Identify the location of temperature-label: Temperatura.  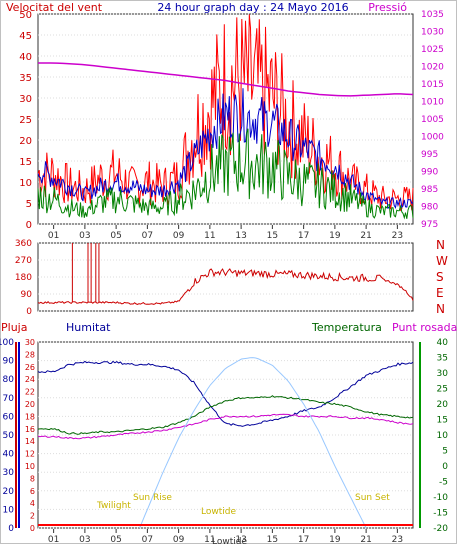
(346, 327).